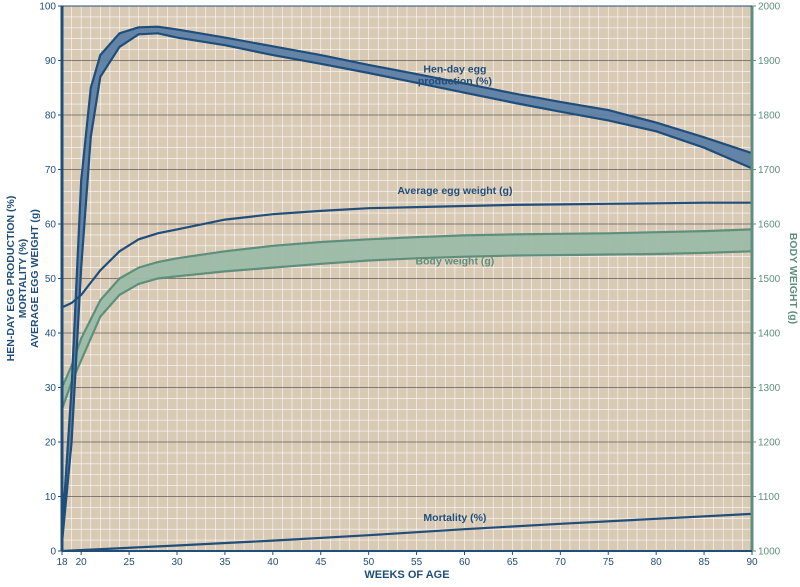 The image size is (800, 587). Describe the element at coordinates (455, 261) in the screenshot. I see `series-label: Body weight (g)` at that location.